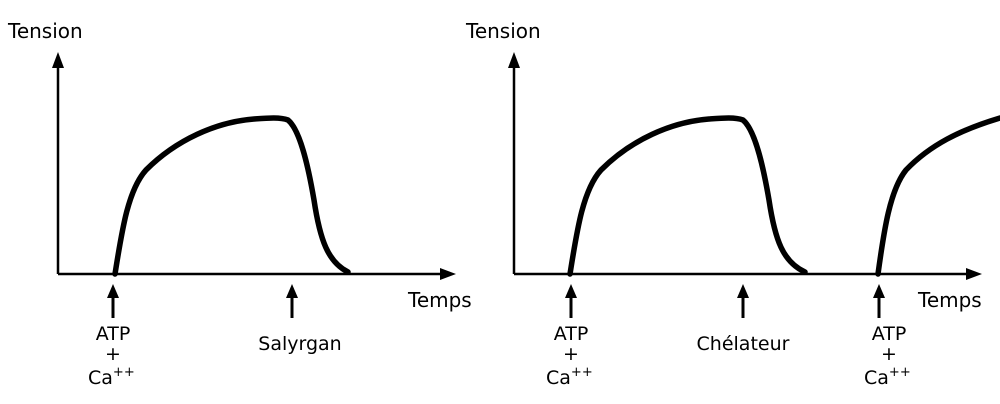 Image resolution: width=1000 pixels, height=404 pixels. What do you see at coordinates (113, 301) in the screenshot?
I see `marker-arrow-atp-ca` at bounding box center [113, 301].